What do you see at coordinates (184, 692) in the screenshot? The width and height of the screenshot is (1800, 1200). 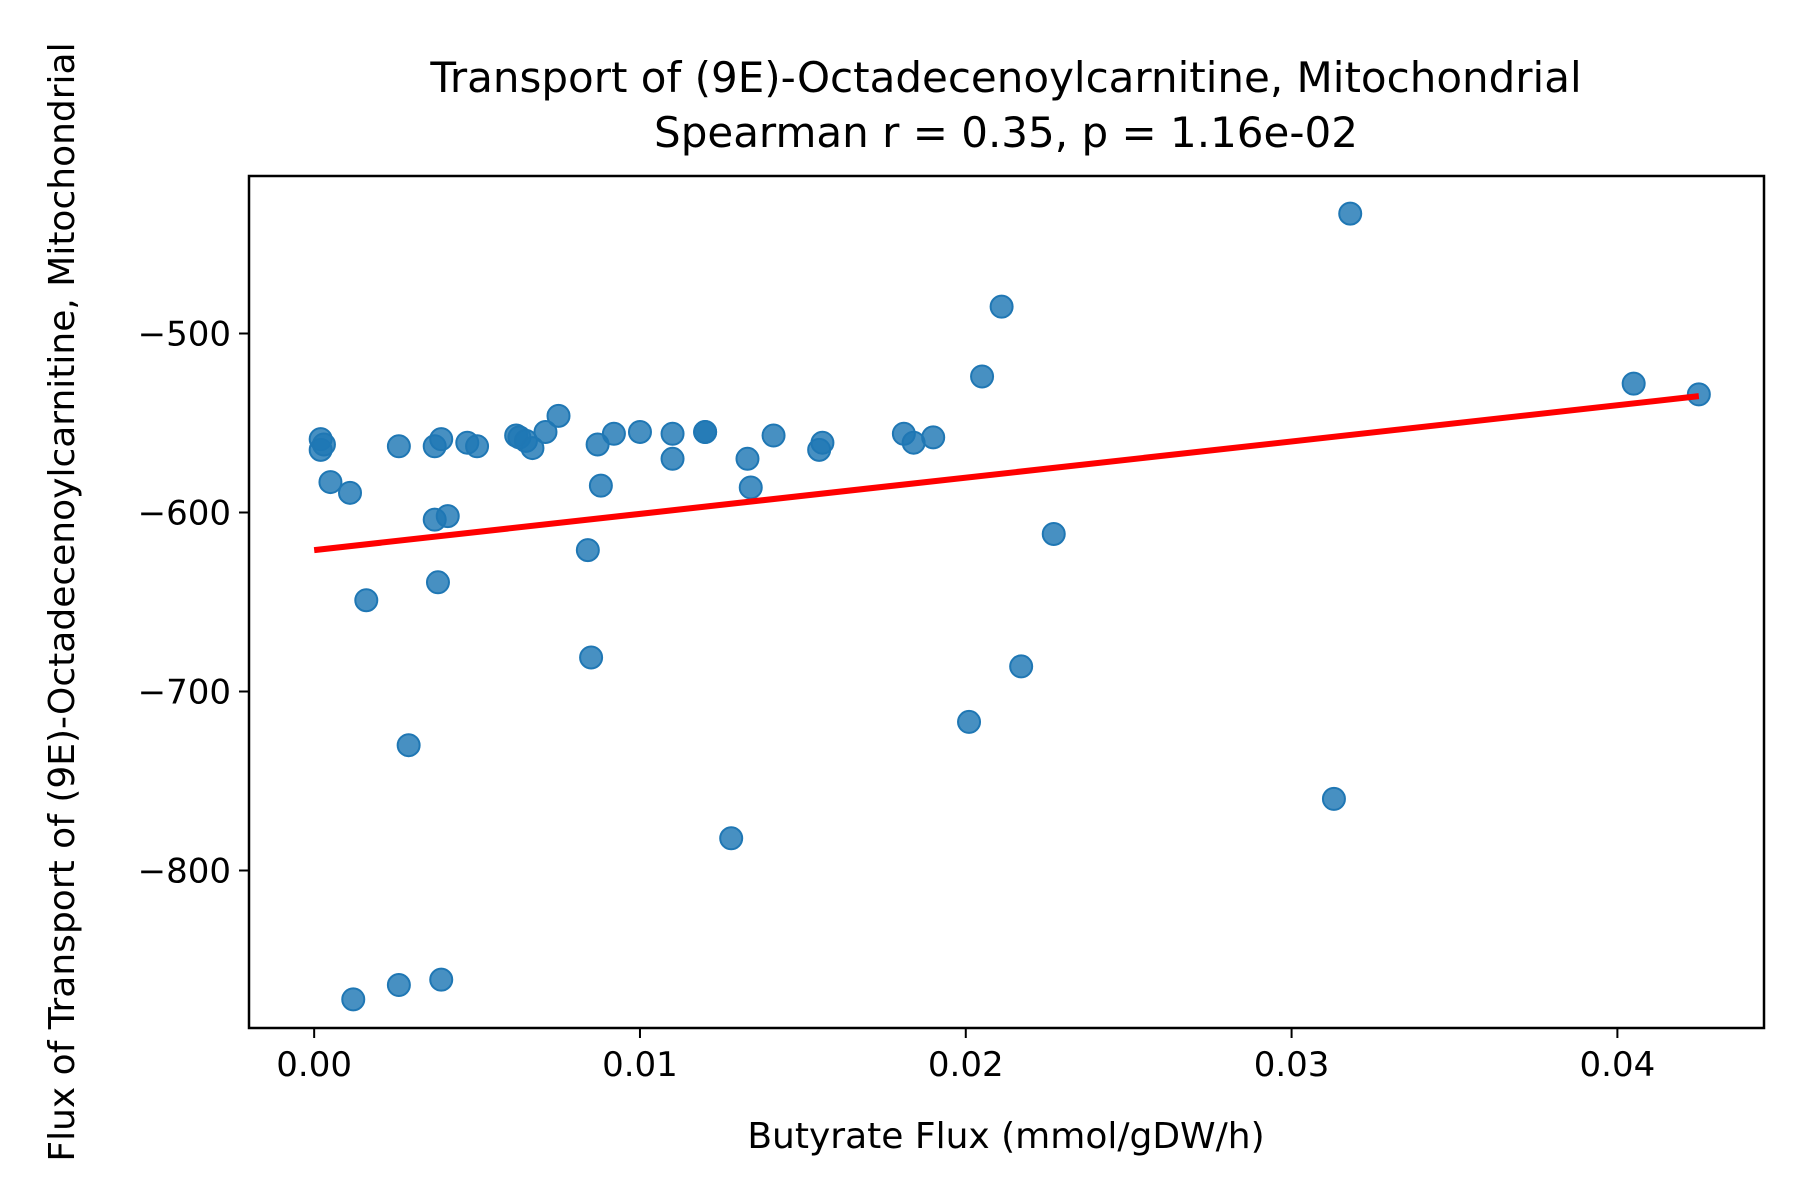 I see `y-tick-label: −700` at bounding box center [184, 692].